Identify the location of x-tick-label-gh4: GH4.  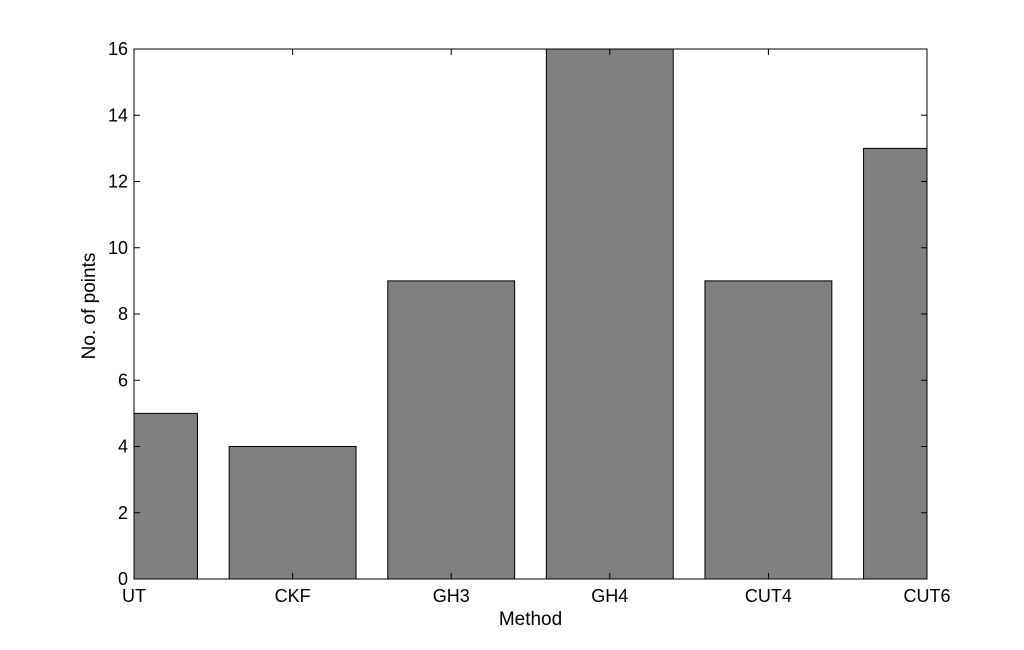
(609, 596).